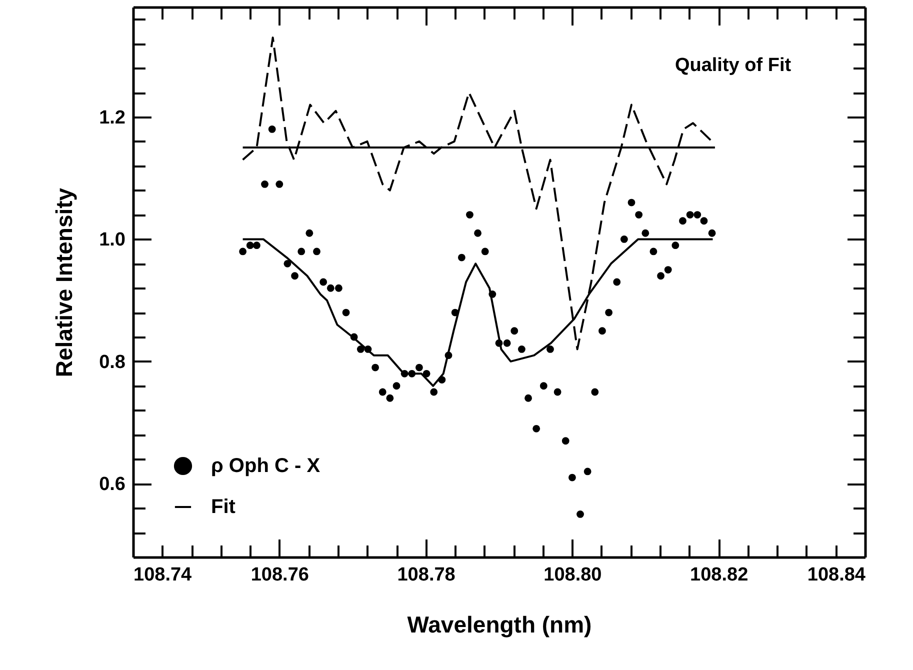 The width and height of the screenshot is (913, 670). What do you see at coordinates (279, 575) in the screenshot?
I see `x-tick-label: 108.76` at bounding box center [279, 575].